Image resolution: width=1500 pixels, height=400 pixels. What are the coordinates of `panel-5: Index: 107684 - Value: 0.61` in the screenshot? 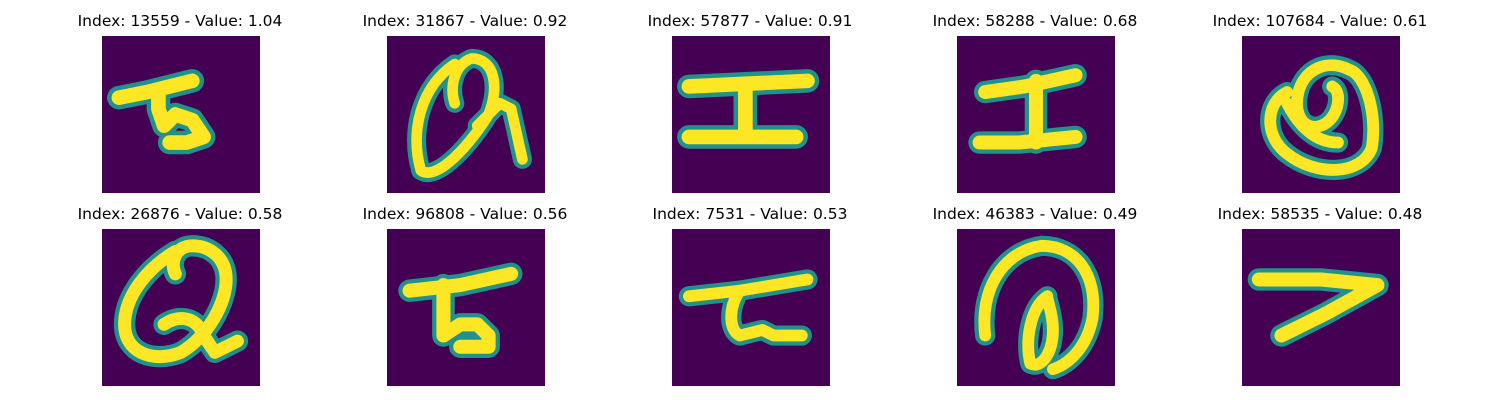 It's located at (1320, 102).